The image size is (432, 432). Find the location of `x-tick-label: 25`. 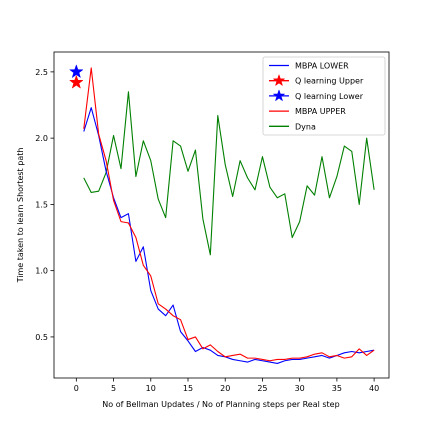

x-tick-label: 25 is located at coordinates (262, 388).